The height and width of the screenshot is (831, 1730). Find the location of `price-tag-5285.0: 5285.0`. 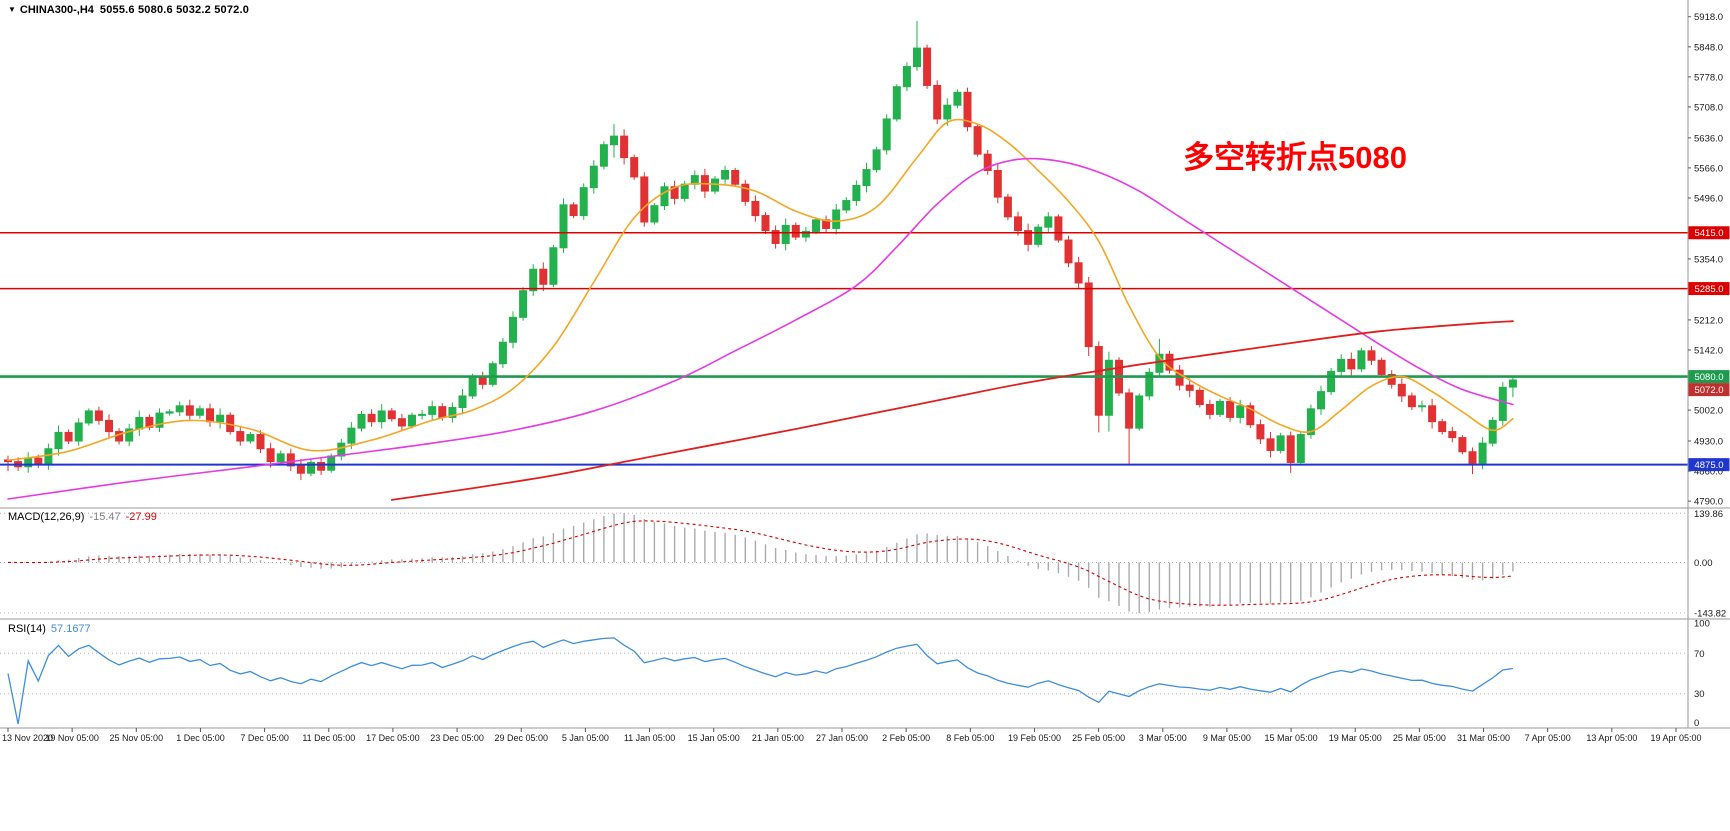

price-tag-5285.0: 5285.0 is located at coordinates (1709, 289).